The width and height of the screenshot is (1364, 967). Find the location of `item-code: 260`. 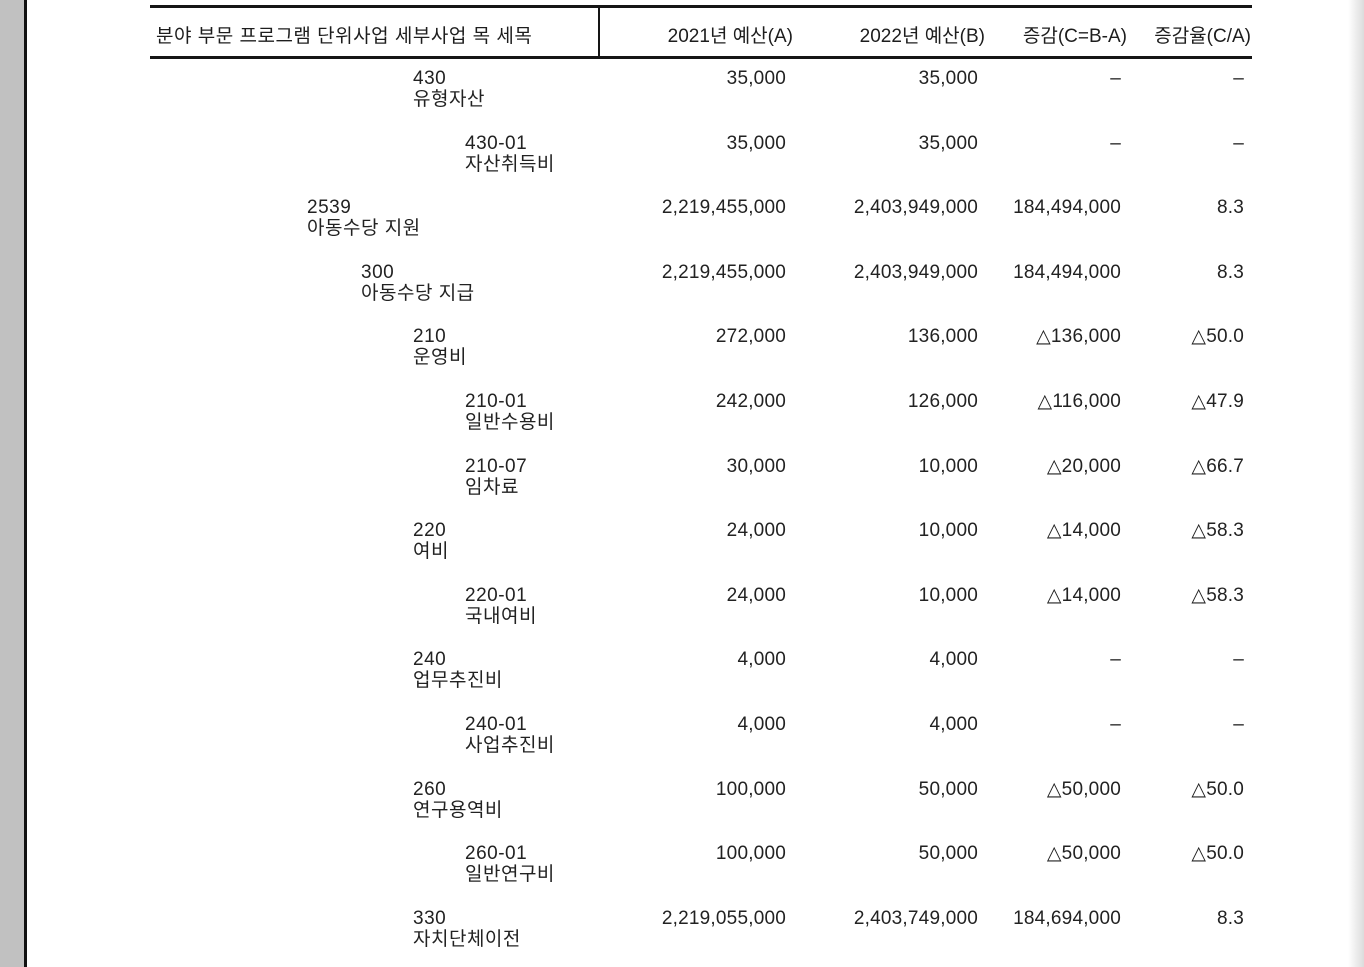

item-code: 260 is located at coordinates (430, 789).